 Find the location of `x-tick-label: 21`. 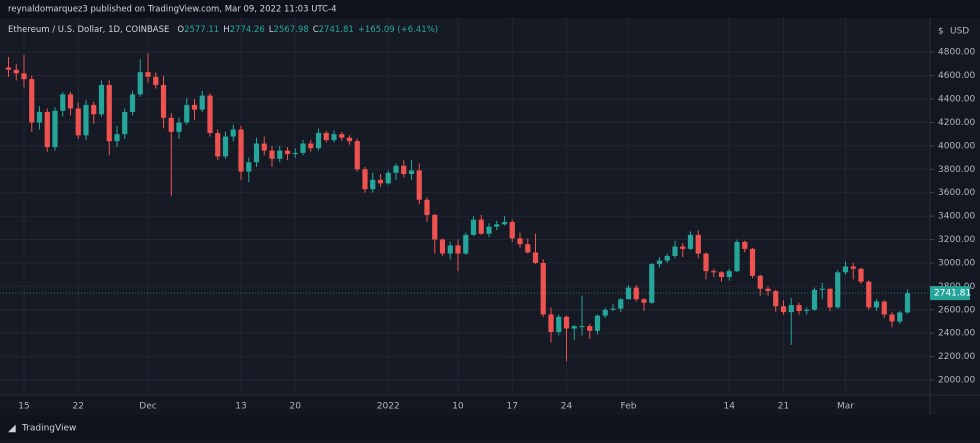

x-tick-label: 21 is located at coordinates (783, 407).